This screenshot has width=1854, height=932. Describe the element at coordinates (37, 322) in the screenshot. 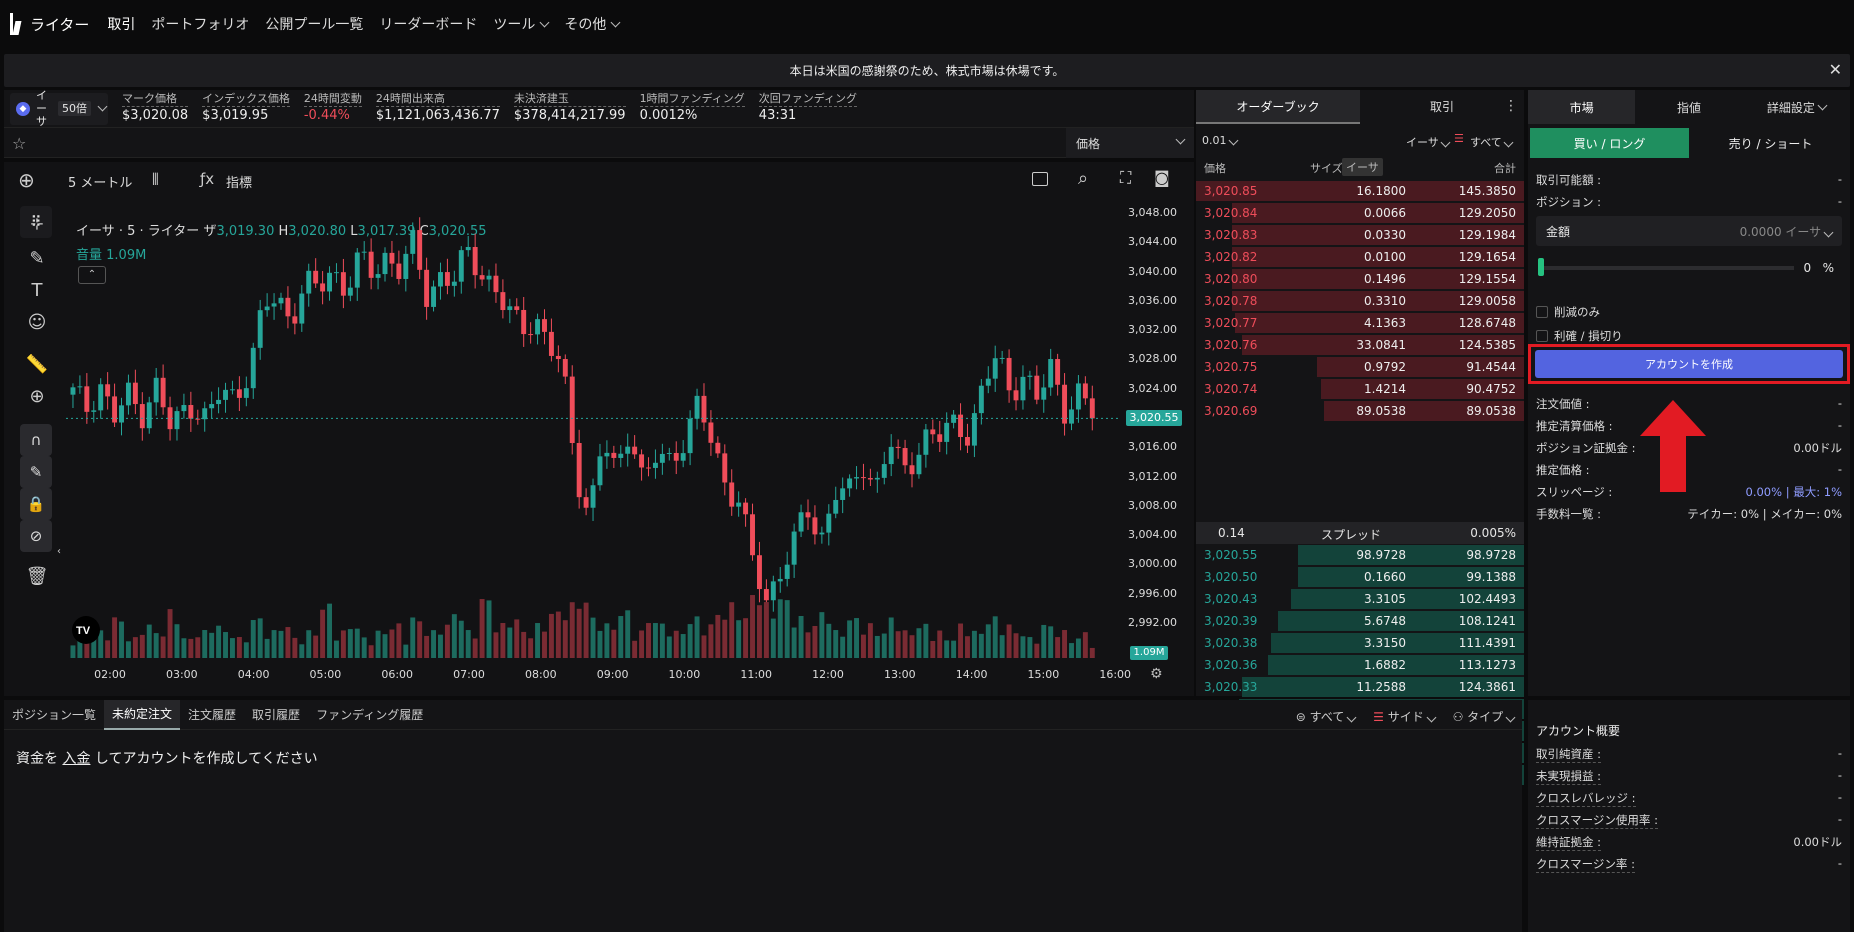

I see `emoji-icon: ☺` at that location.